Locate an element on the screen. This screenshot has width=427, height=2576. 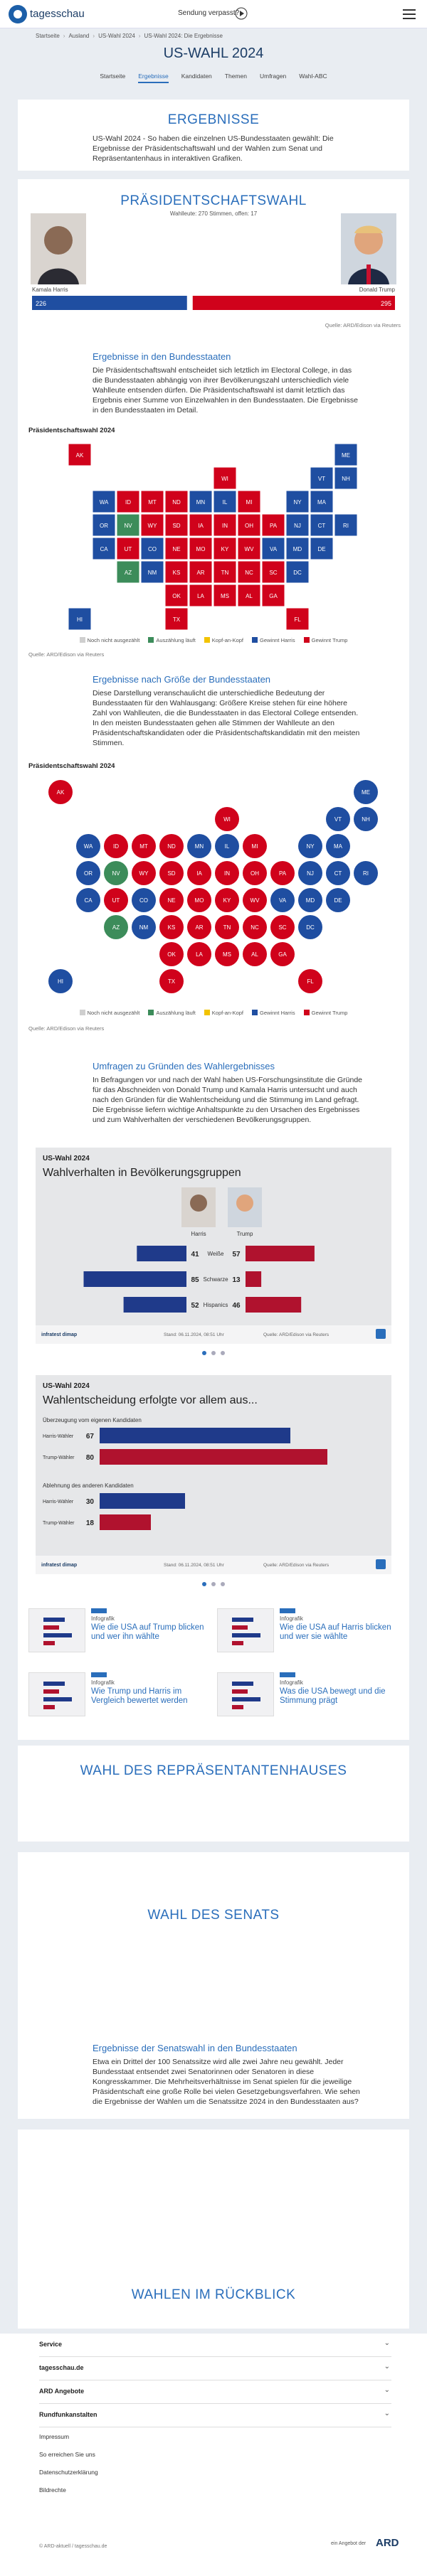
state-label: MD is located at coordinates (310, 901).